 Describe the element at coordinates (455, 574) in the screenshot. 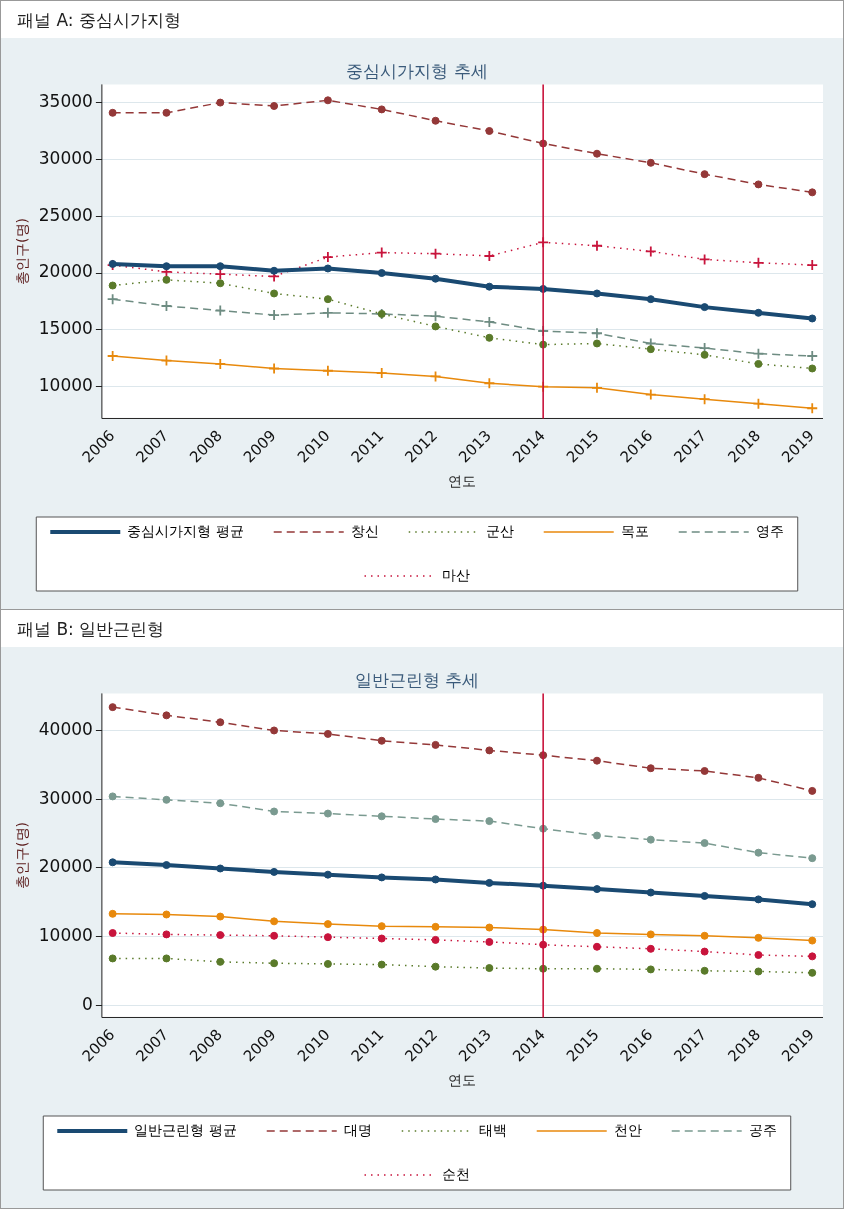

I see `legend-label: 마산` at that location.